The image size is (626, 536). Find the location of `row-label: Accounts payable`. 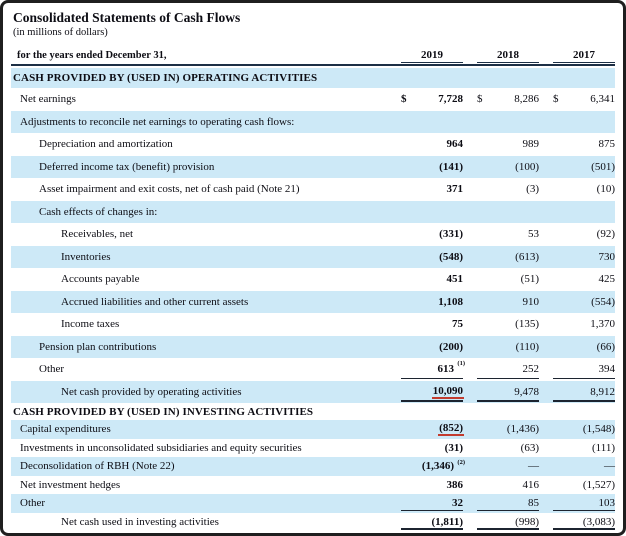

row-label: Accounts payable is located at coordinates (100, 279).